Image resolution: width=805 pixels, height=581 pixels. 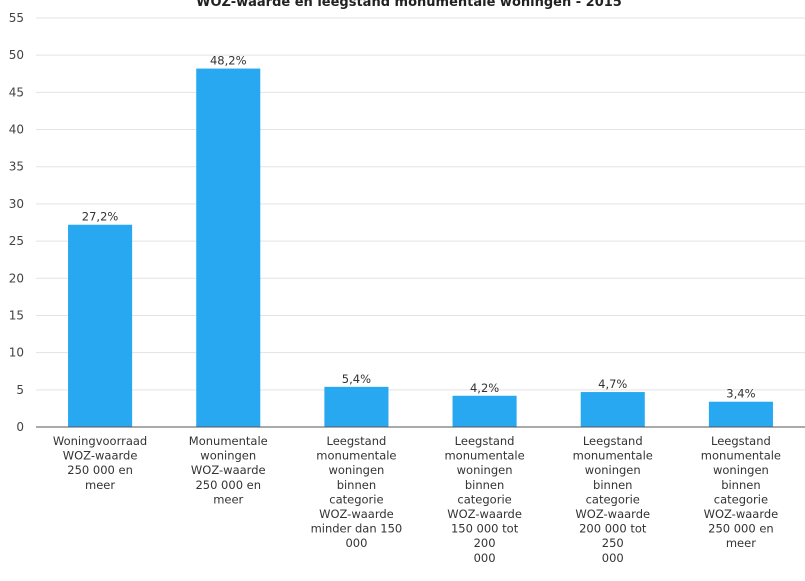 I want to click on category-label-line: 200 000 tot, so click(x=613, y=529).